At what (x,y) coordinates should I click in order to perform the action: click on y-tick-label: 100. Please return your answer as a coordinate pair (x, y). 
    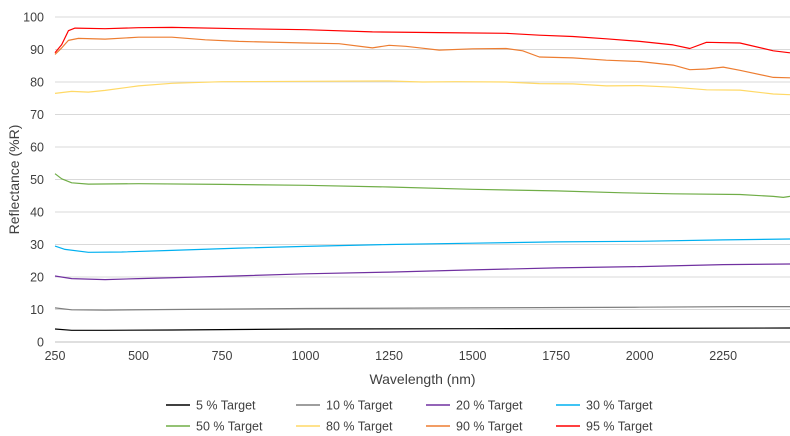
    Looking at the image, I should click on (33, 18).